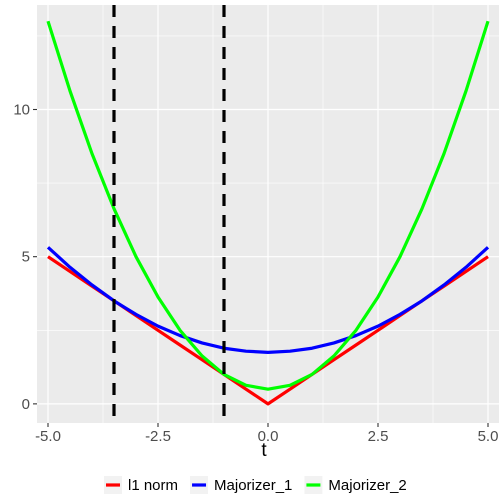  I want to click on legend-item-l1-norm: l1 norm, so click(141, 485).